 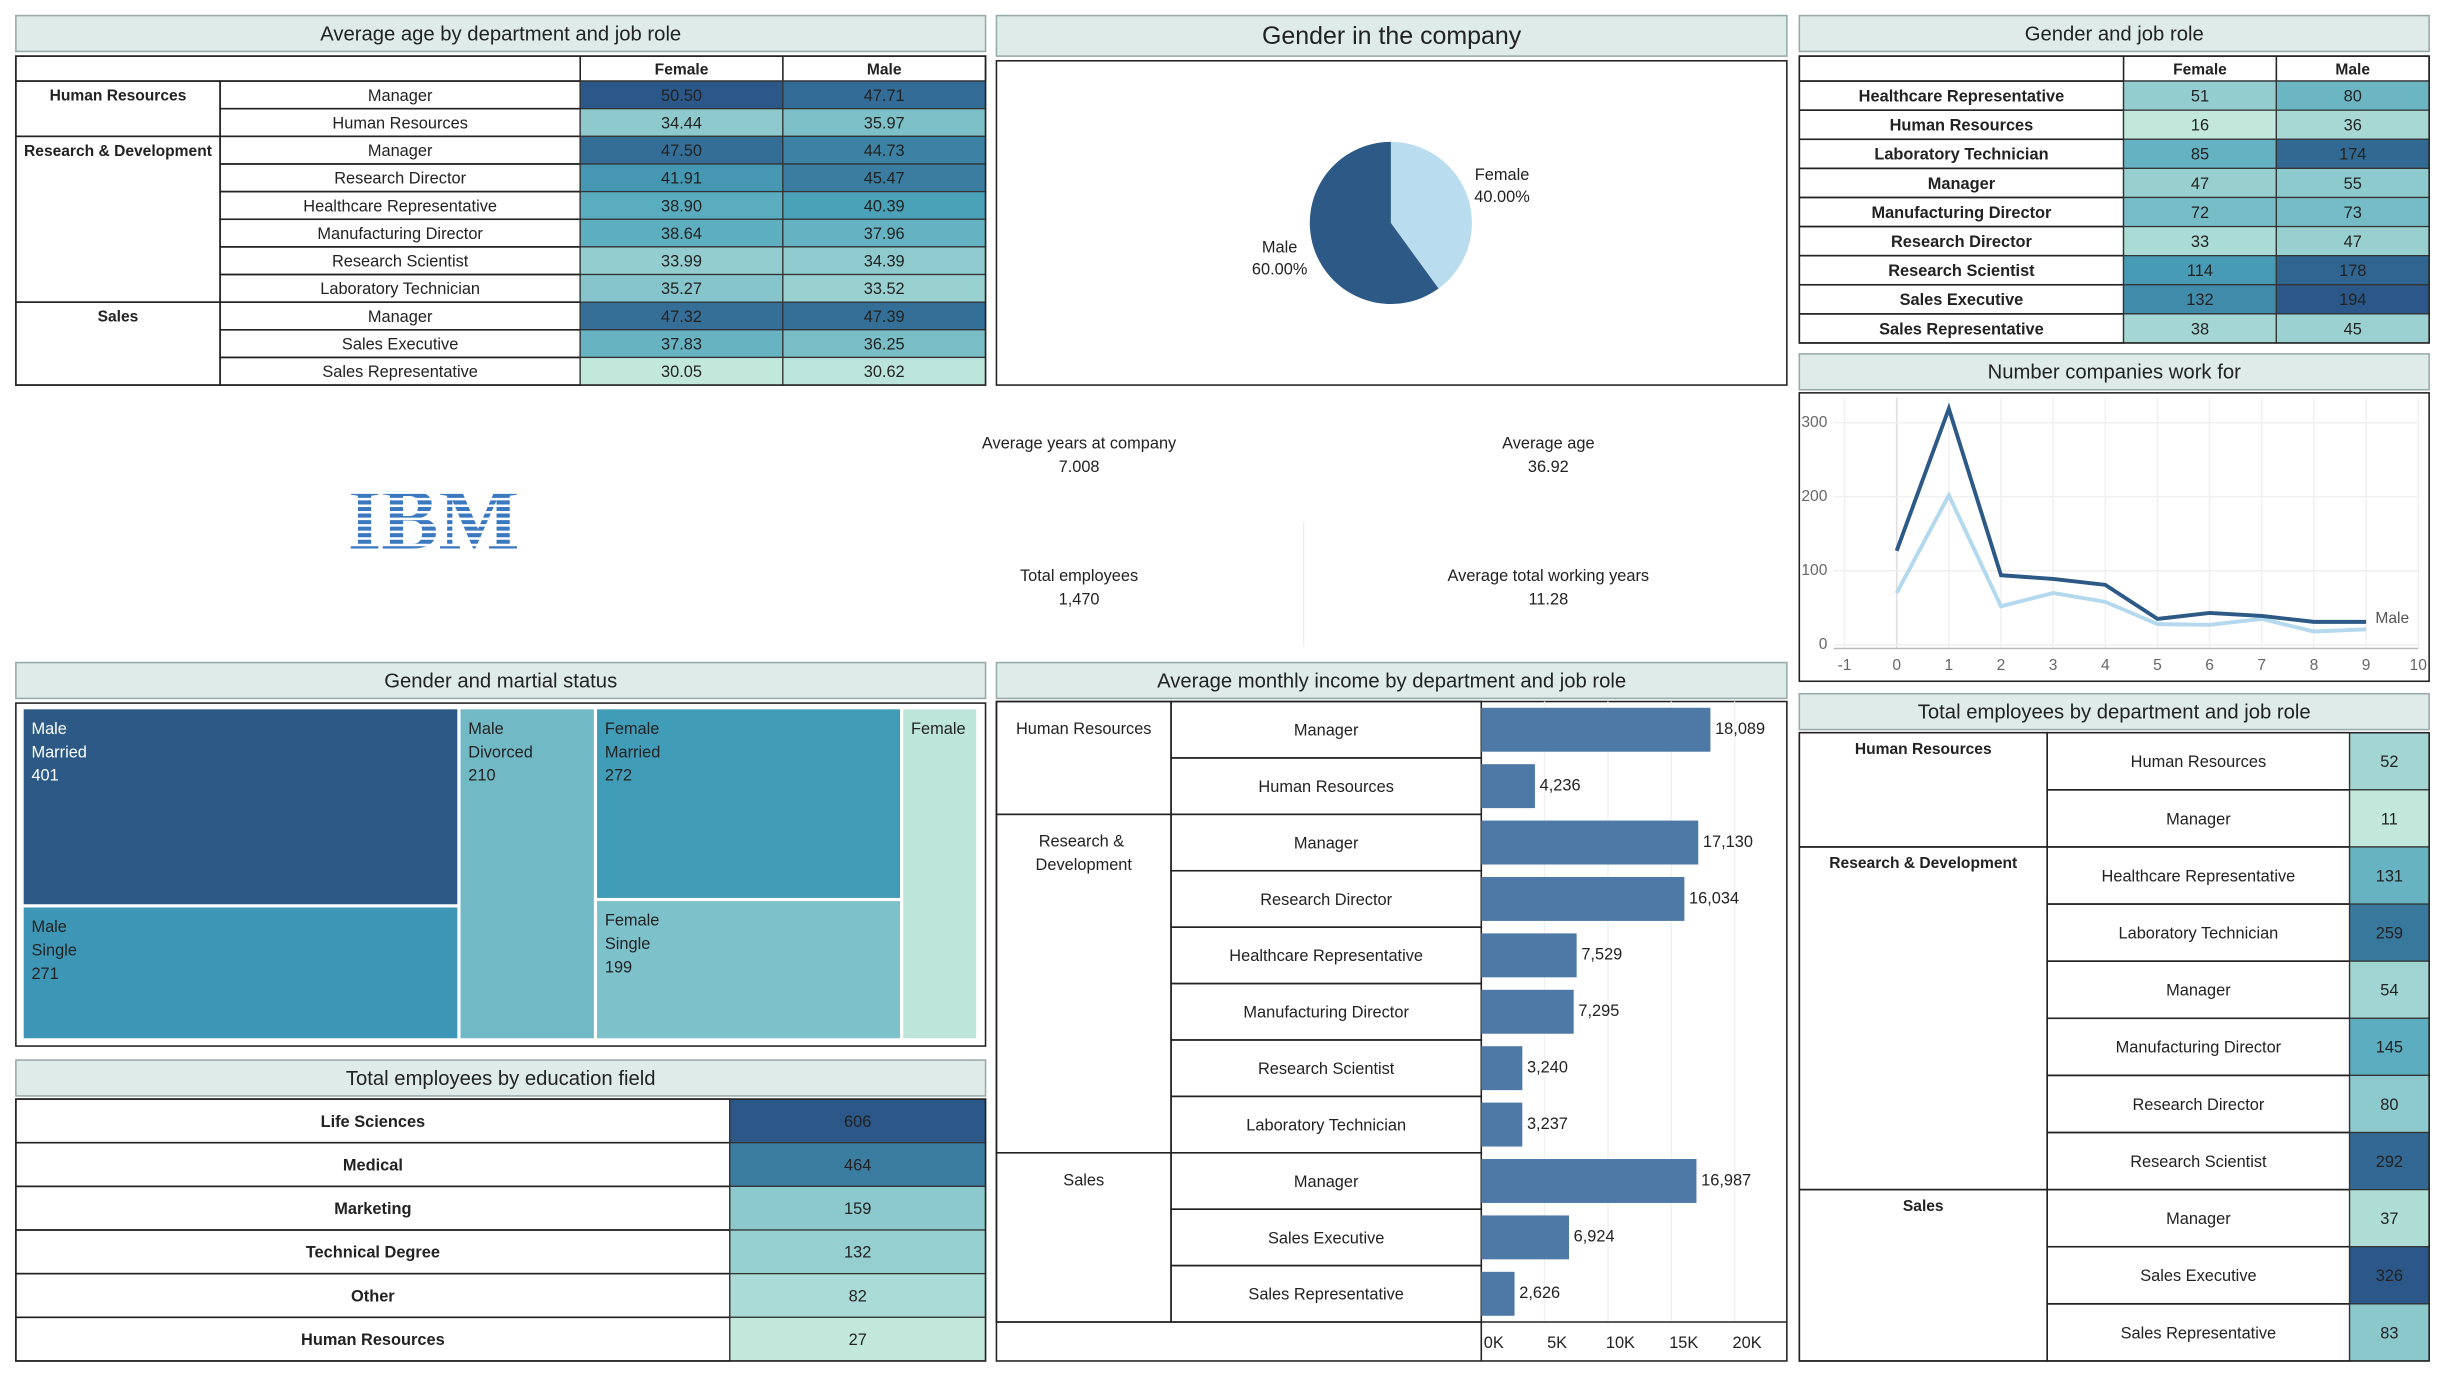 What do you see at coordinates (44, 776) in the screenshot?
I see `cell-value: 401` at bounding box center [44, 776].